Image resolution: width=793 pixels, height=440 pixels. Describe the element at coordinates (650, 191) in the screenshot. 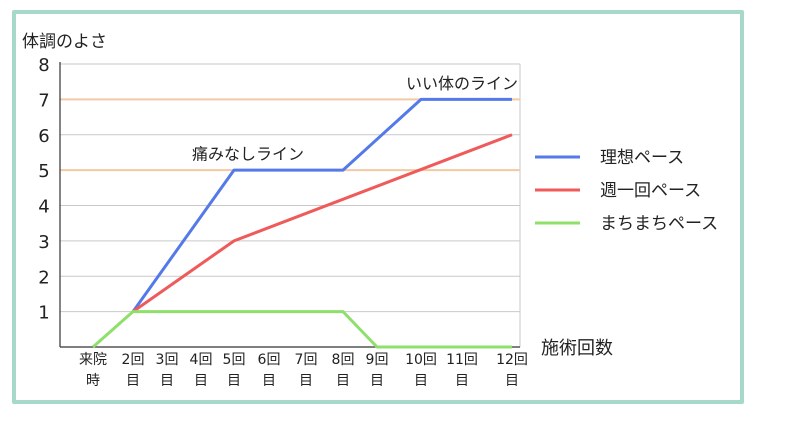

I see `legend-label: 週一回ペース` at that location.